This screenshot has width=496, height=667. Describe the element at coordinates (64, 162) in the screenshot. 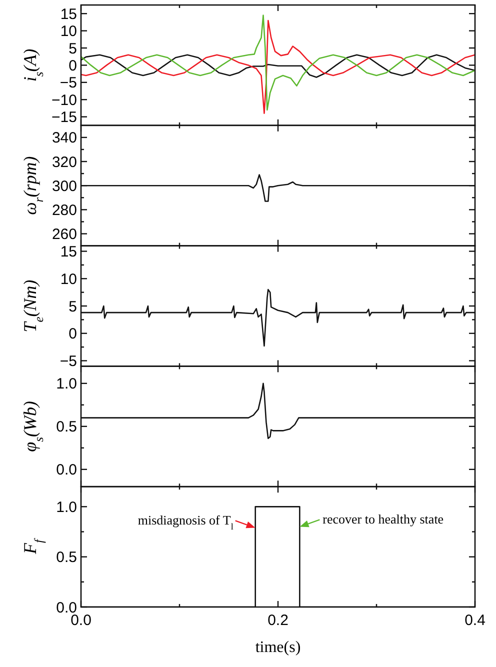

I see `y-tick-label: 320` at that location.